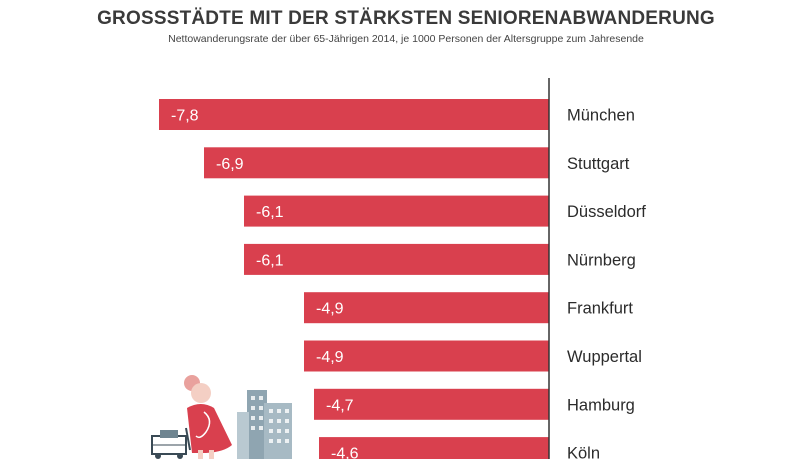  I want to click on value-label: -4,6, so click(345, 452).